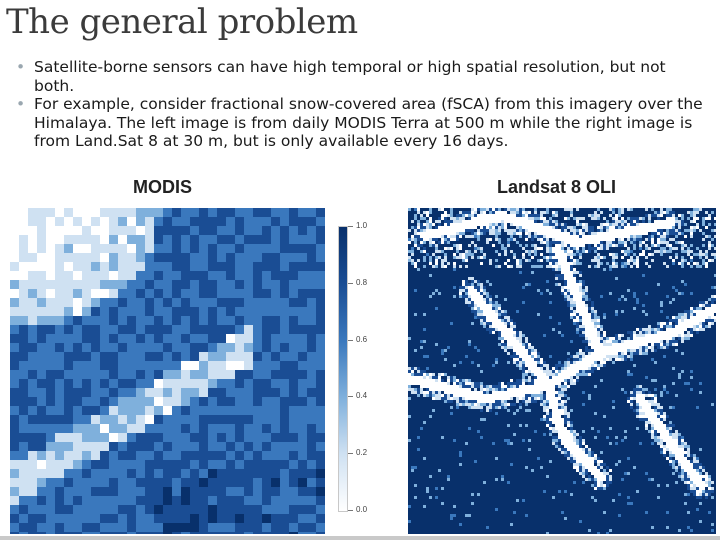 The image size is (720, 540). I want to click on colorbar-tick-label: 0.4, so click(362, 396).